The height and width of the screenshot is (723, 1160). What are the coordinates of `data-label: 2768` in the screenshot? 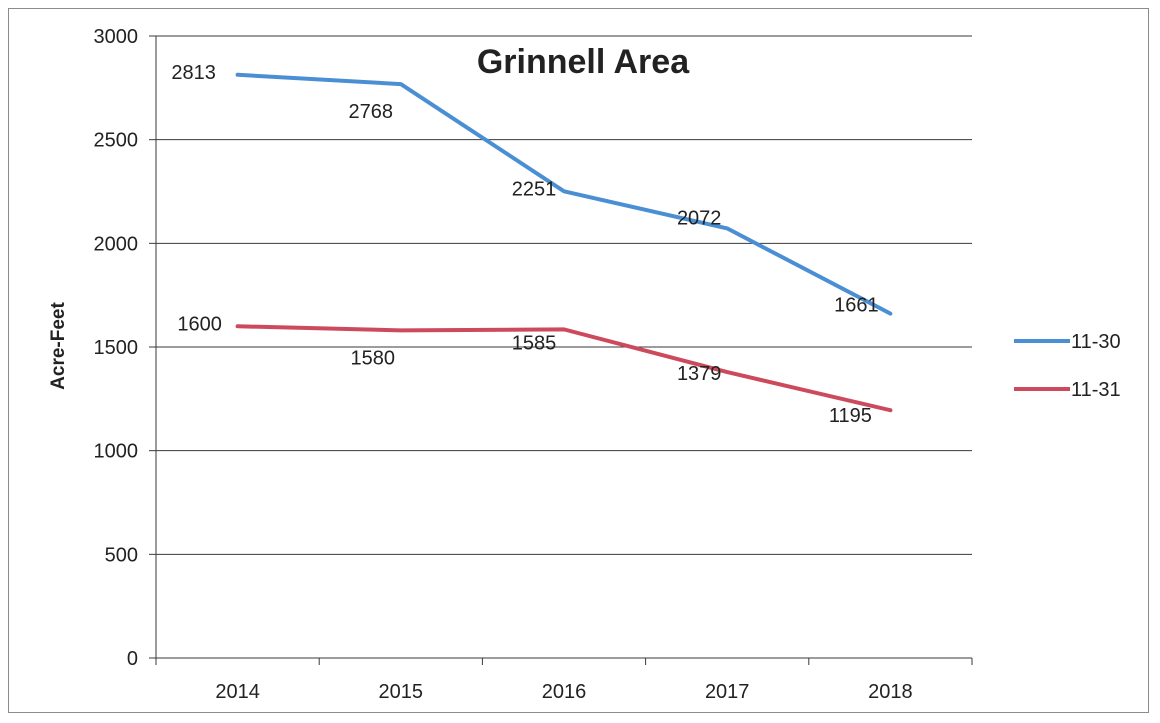 It's located at (371, 112).